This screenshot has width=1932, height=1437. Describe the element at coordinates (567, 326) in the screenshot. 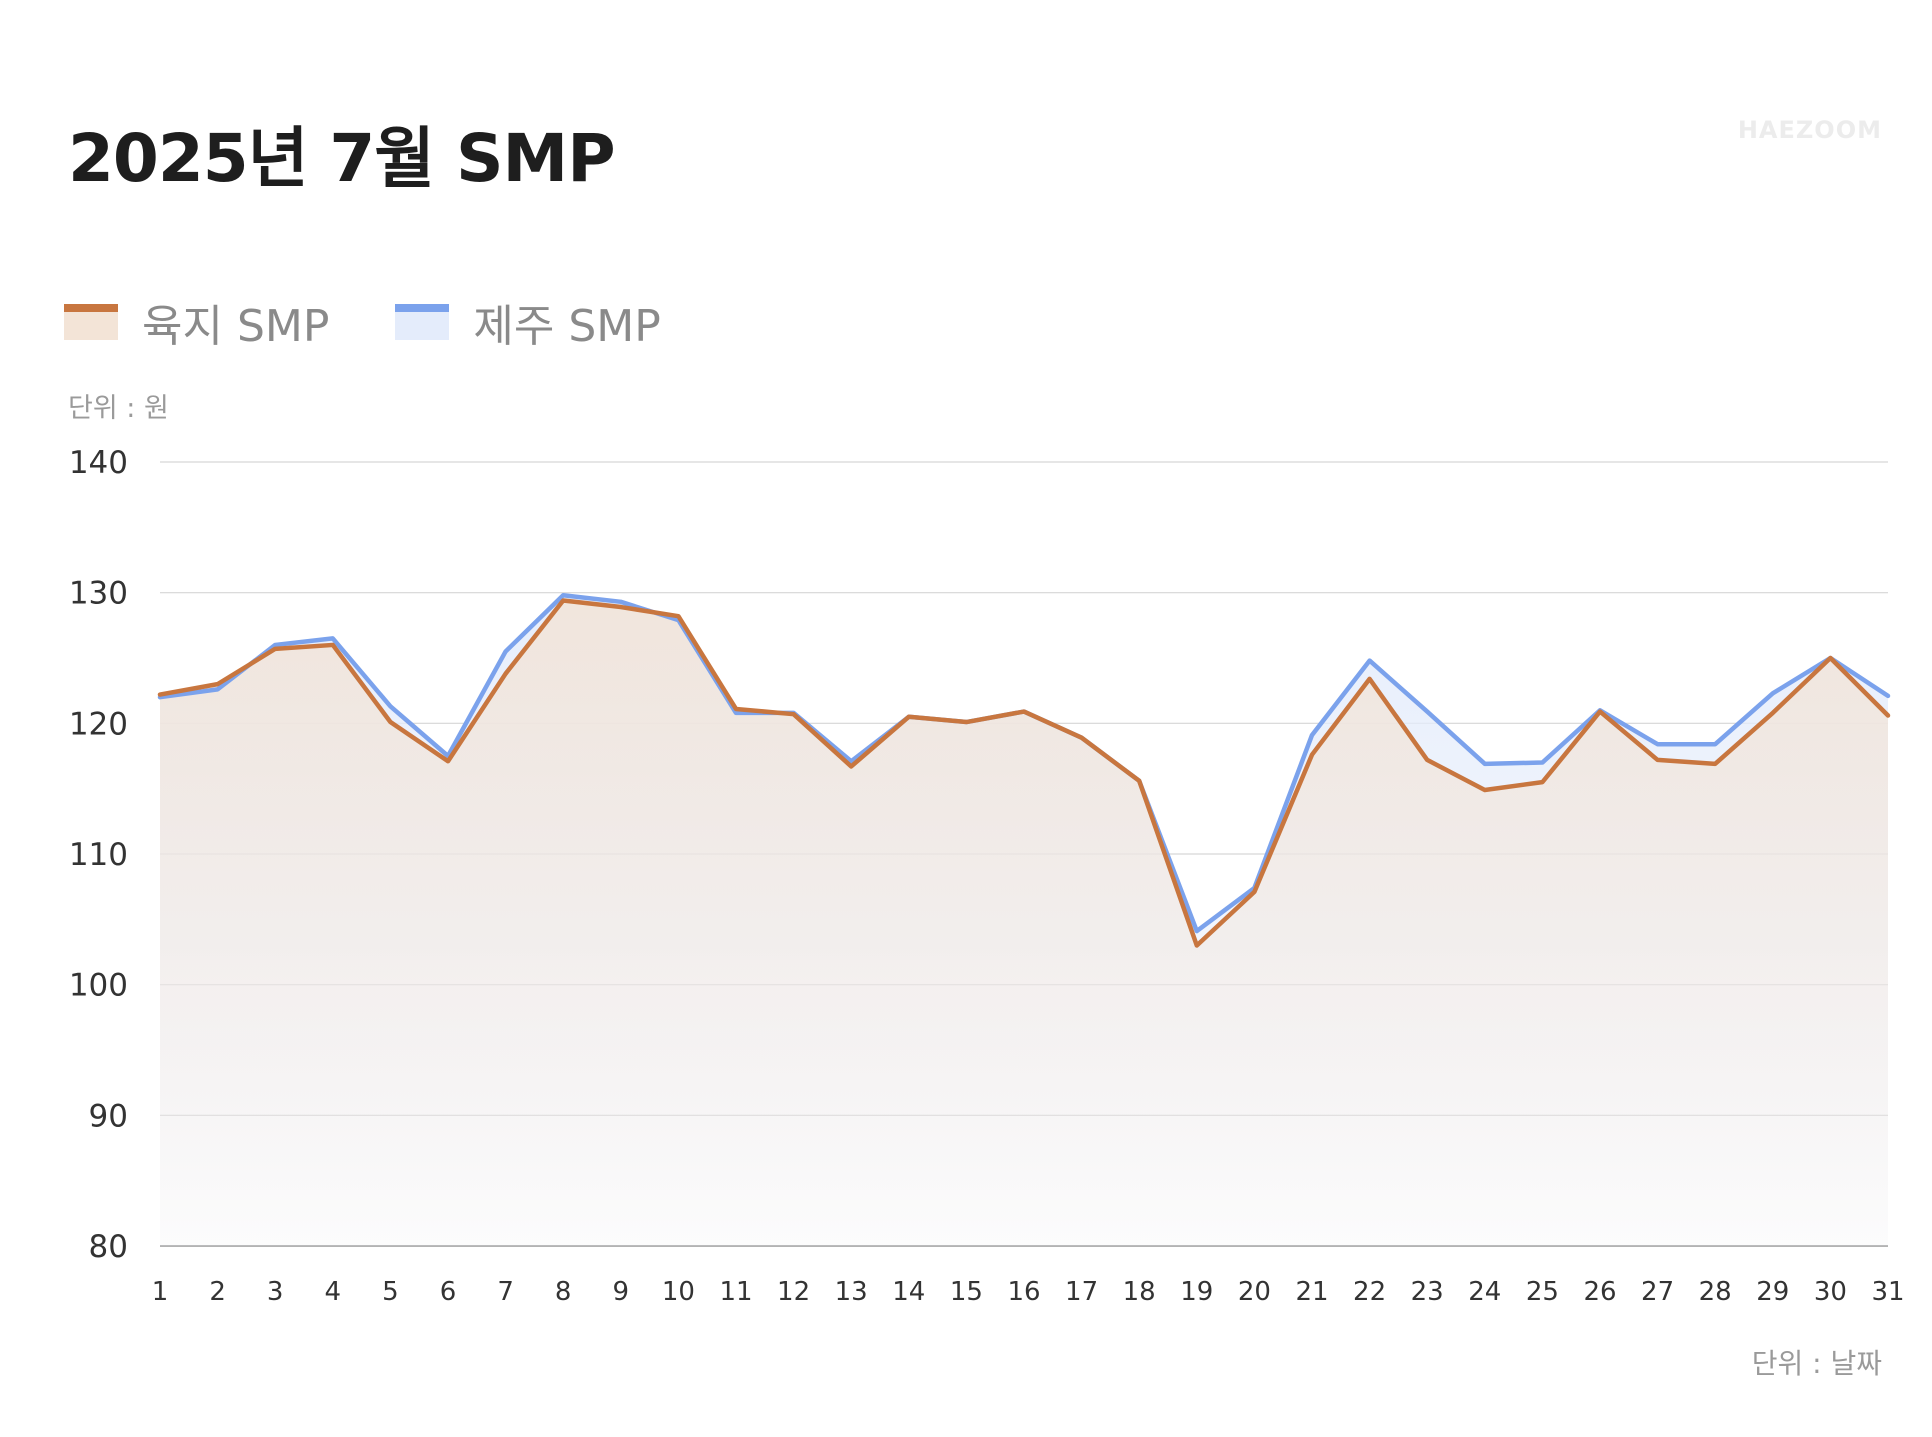

I see `legend-label-jeju: 제주 SMP` at that location.